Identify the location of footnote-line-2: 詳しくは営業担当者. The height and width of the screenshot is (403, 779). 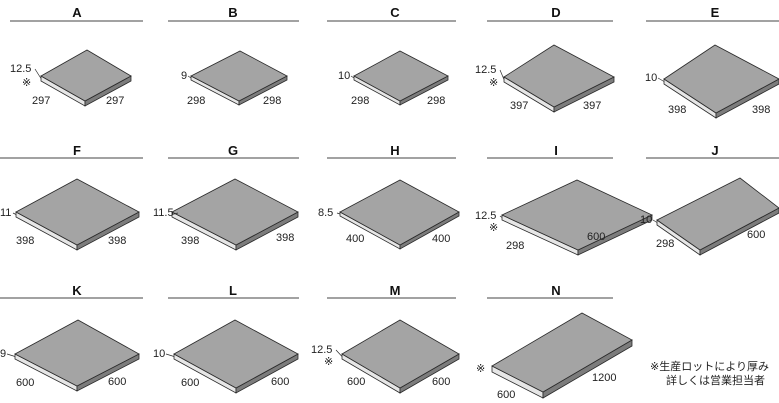
(715, 380).